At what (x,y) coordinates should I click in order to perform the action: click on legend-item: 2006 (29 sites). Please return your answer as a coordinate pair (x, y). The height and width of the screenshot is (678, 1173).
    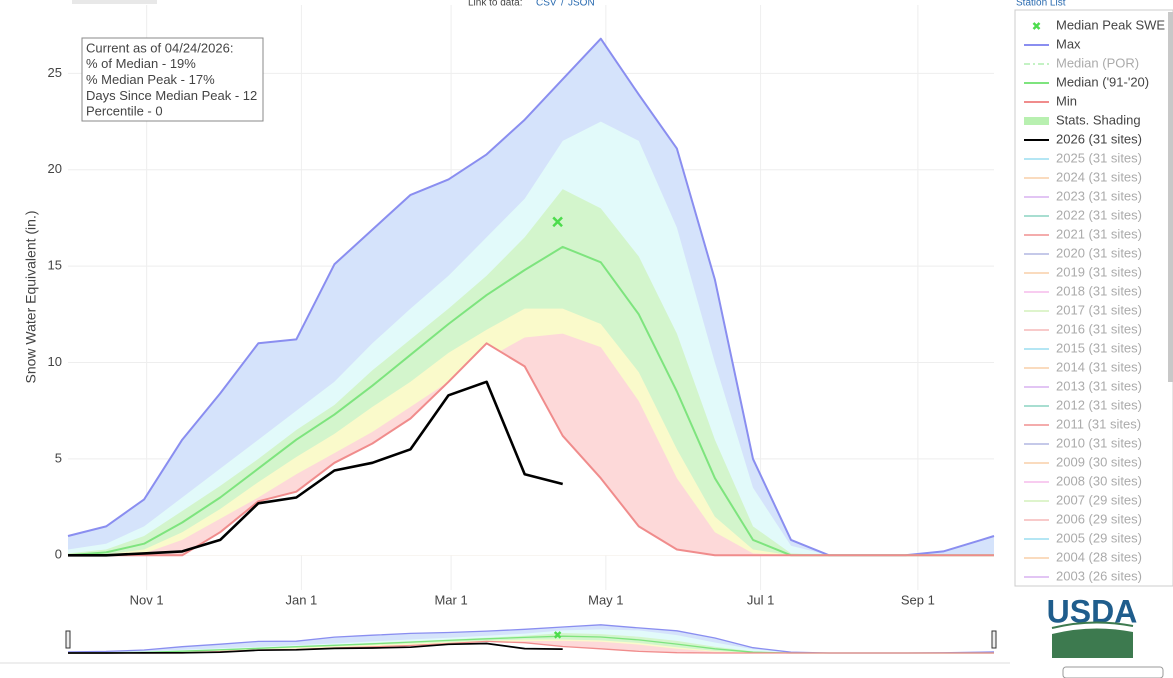
    Looking at the image, I should click on (1083, 518).